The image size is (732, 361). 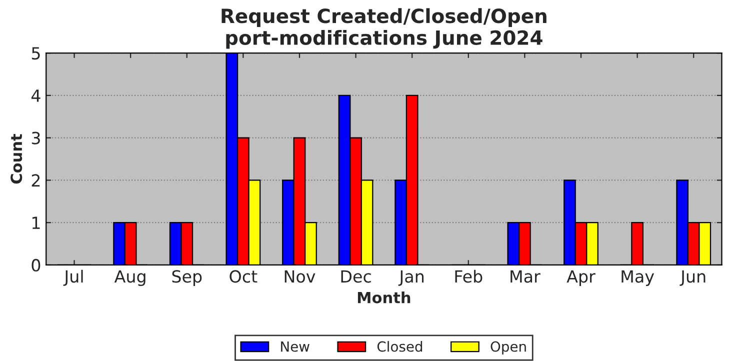 I want to click on y-axis-title: Count, so click(x=16, y=159).